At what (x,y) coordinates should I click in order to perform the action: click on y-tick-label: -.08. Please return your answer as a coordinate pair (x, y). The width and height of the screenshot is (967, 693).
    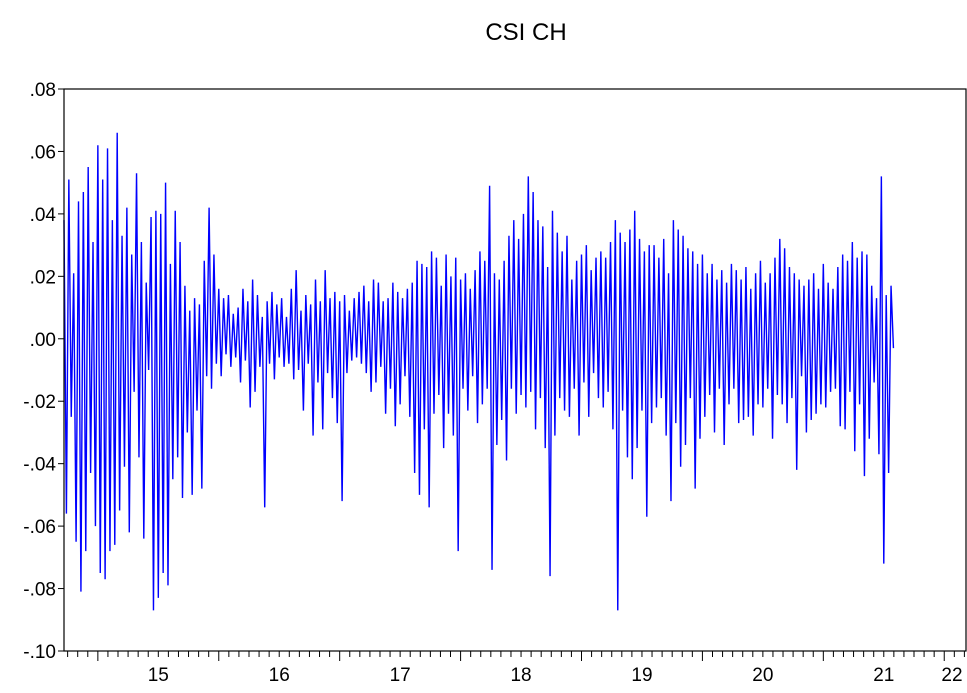
    Looking at the image, I should click on (39, 590).